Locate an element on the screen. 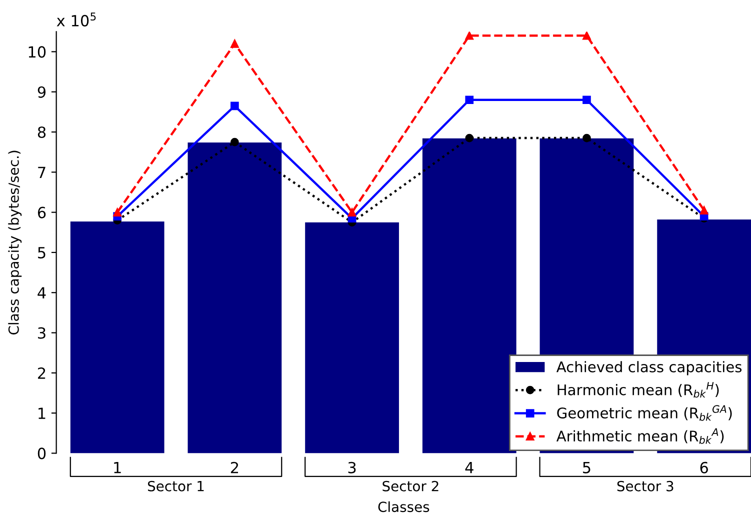  text: Sector 3 is located at coordinates (645, 486).